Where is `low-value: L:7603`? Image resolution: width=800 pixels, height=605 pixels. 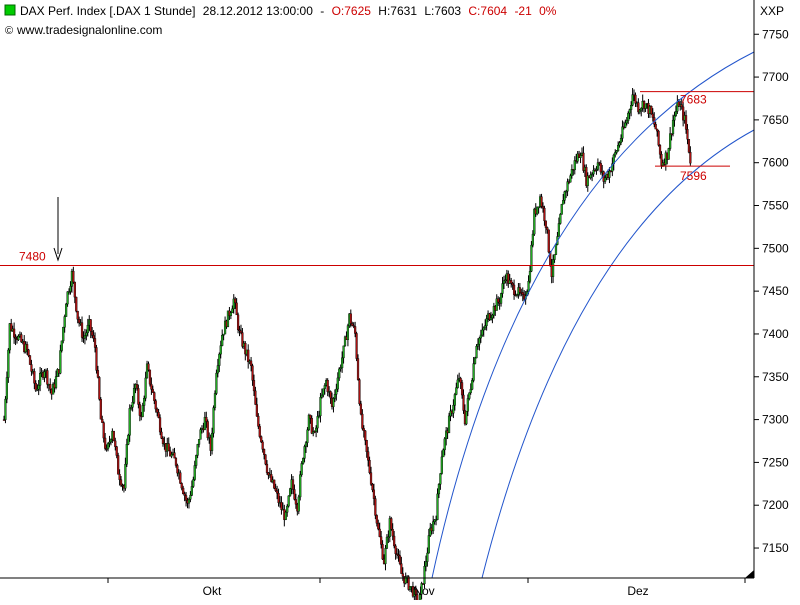
low-value: L:7603 is located at coordinates (442, 11).